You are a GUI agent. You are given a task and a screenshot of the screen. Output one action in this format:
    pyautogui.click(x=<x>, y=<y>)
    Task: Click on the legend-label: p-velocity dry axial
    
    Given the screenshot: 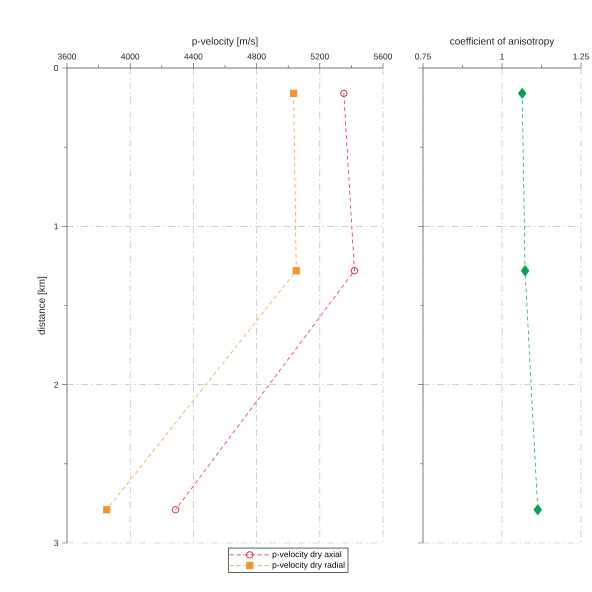 What is the action you would take?
    pyautogui.click(x=307, y=555)
    